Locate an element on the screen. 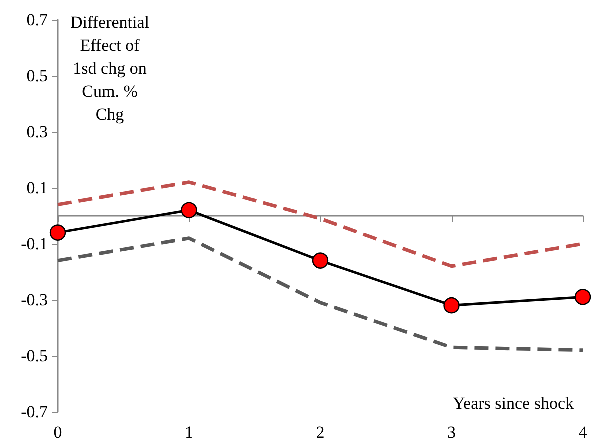 This screenshot has height=444, width=591. x-tick-label: 2 is located at coordinates (320, 432).